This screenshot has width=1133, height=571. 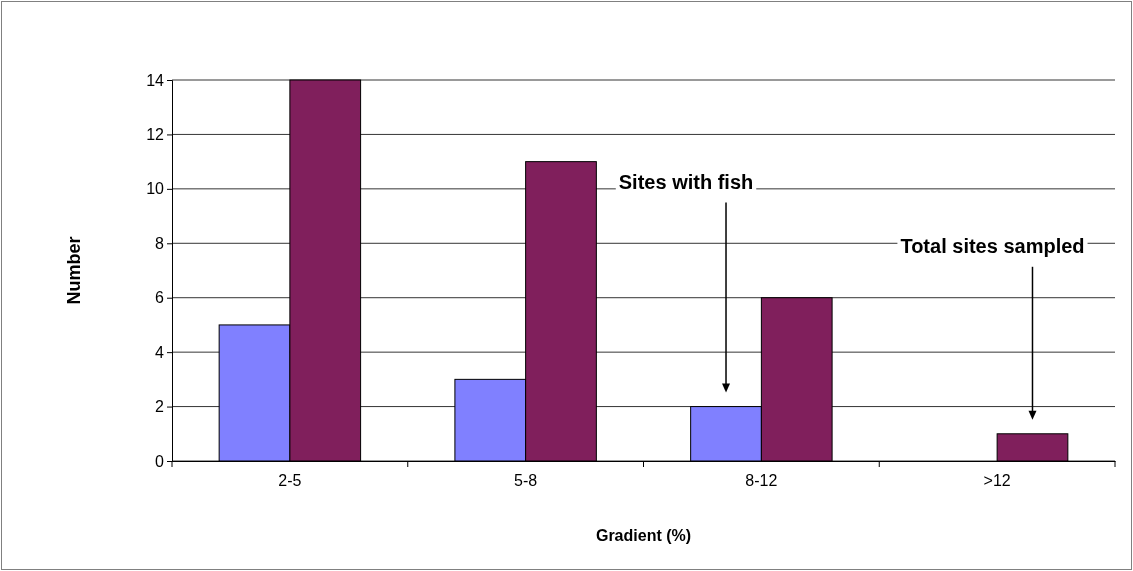 I want to click on y-tick-label: 10, so click(x=155, y=189).